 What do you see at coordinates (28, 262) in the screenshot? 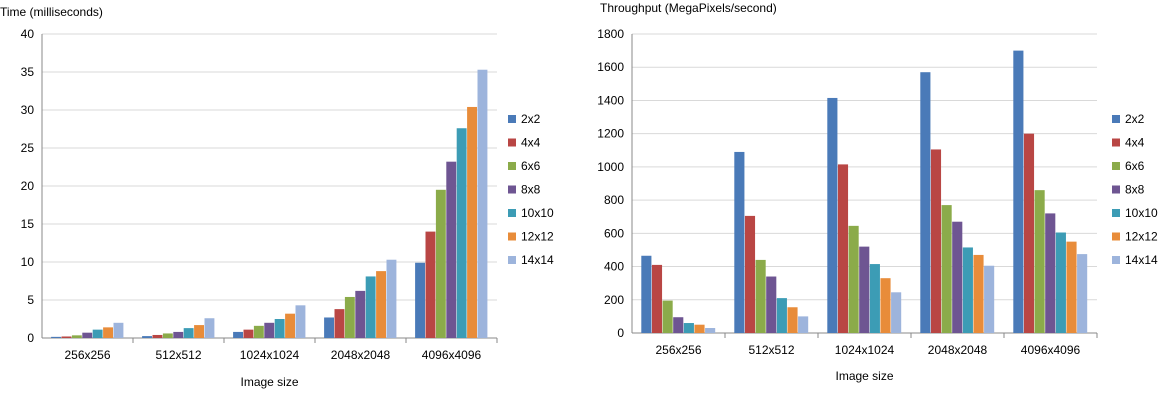
I see `y-tick-label: 10` at bounding box center [28, 262].